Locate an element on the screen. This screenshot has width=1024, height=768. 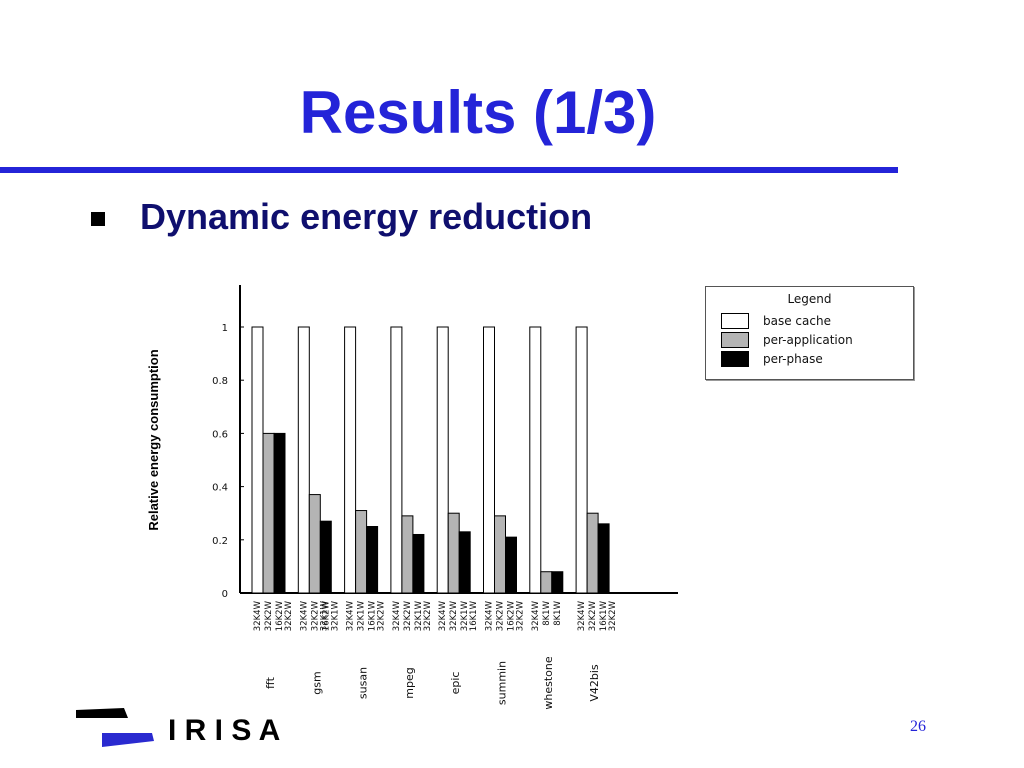
bar-label-summin-0-0: 32K4W is located at coordinates (490, 615).